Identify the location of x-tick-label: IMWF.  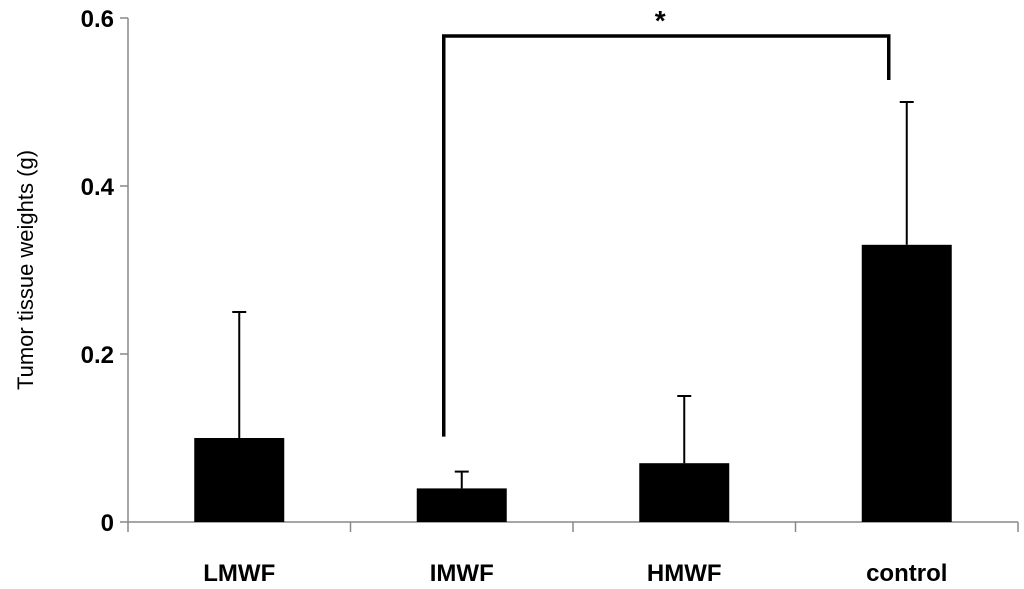
(462, 573).